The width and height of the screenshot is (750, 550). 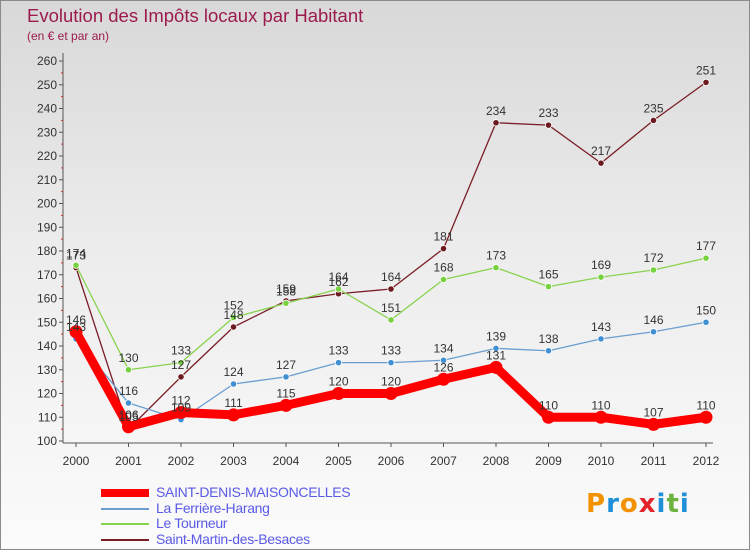 What do you see at coordinates (613, 504) in the screenshot?
I see `logo-letter: r` at bounding box center [613, 504].